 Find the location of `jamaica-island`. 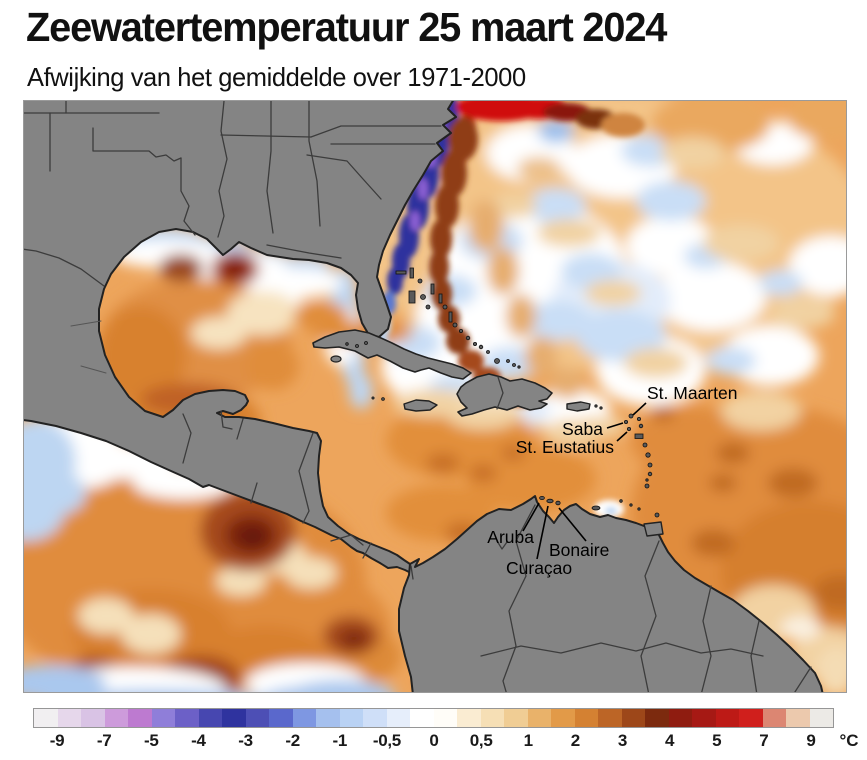

jamaica-island is located at coordinates (420, 405).